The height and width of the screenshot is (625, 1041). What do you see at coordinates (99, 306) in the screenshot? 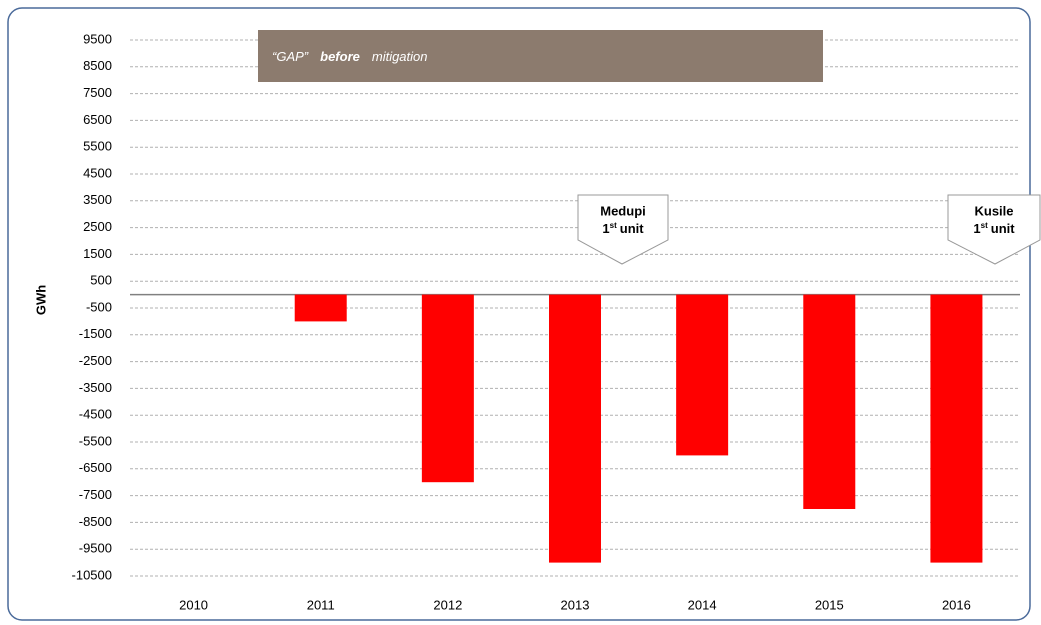
I see `y-tick-label: -500` at bounding box center [99, 306].